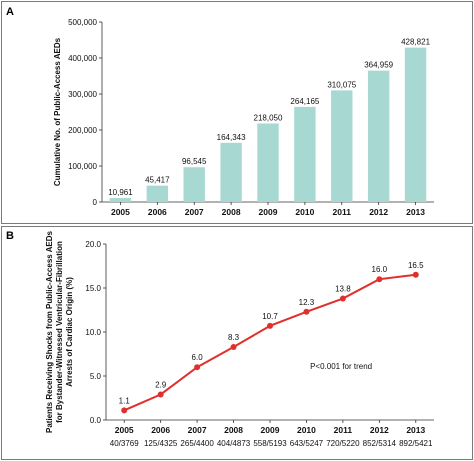  What do you see at coordinates (304, 212) in the screenshot?
I see `panel-a-x-tick-label: 2010` at bounding box center [304, 212].